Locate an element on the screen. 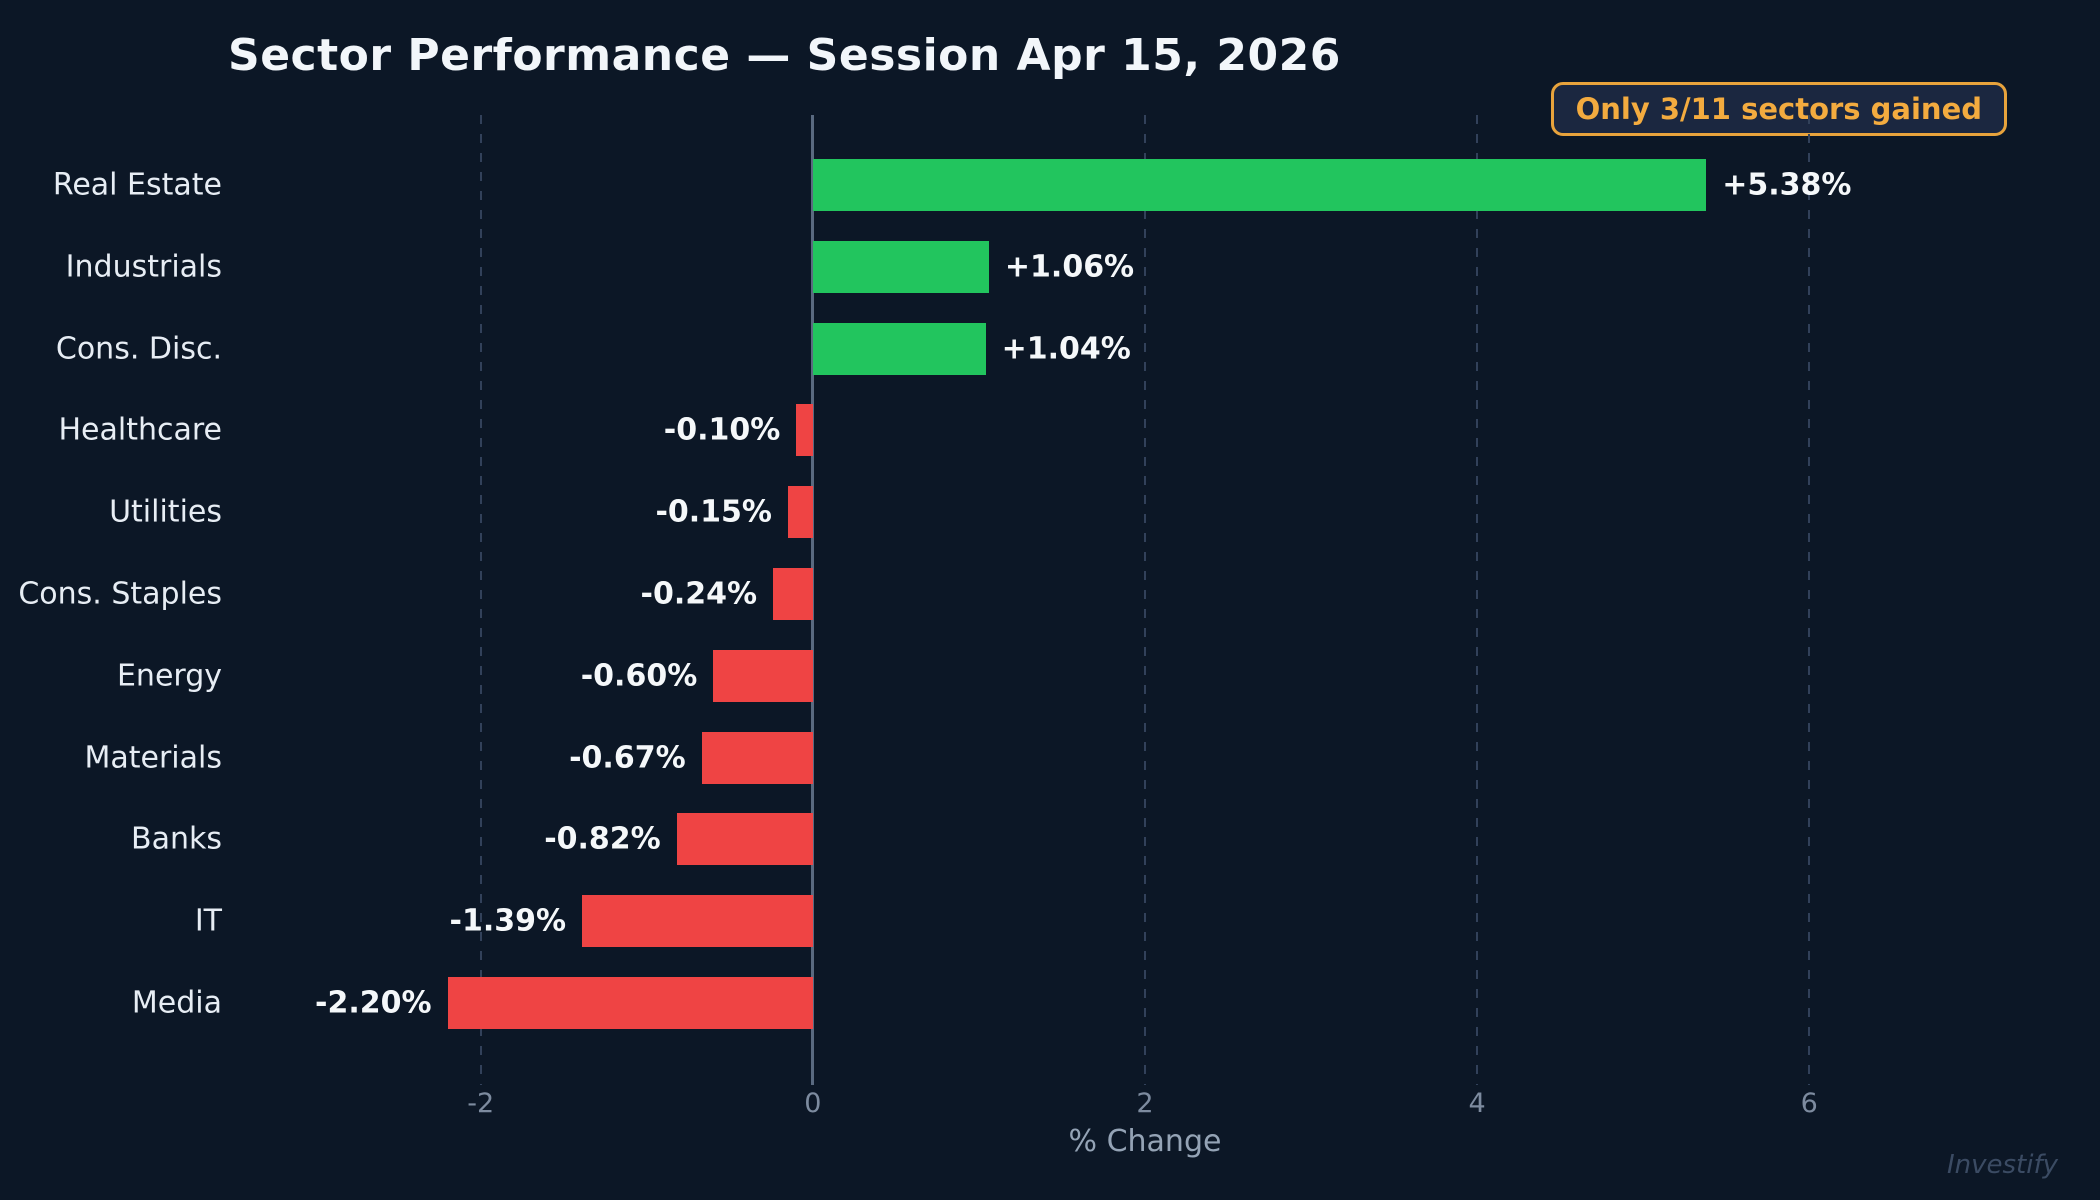 The image size is (2100, 1200). bar-value-label: -0.60% is located at coordinates (639, 676).